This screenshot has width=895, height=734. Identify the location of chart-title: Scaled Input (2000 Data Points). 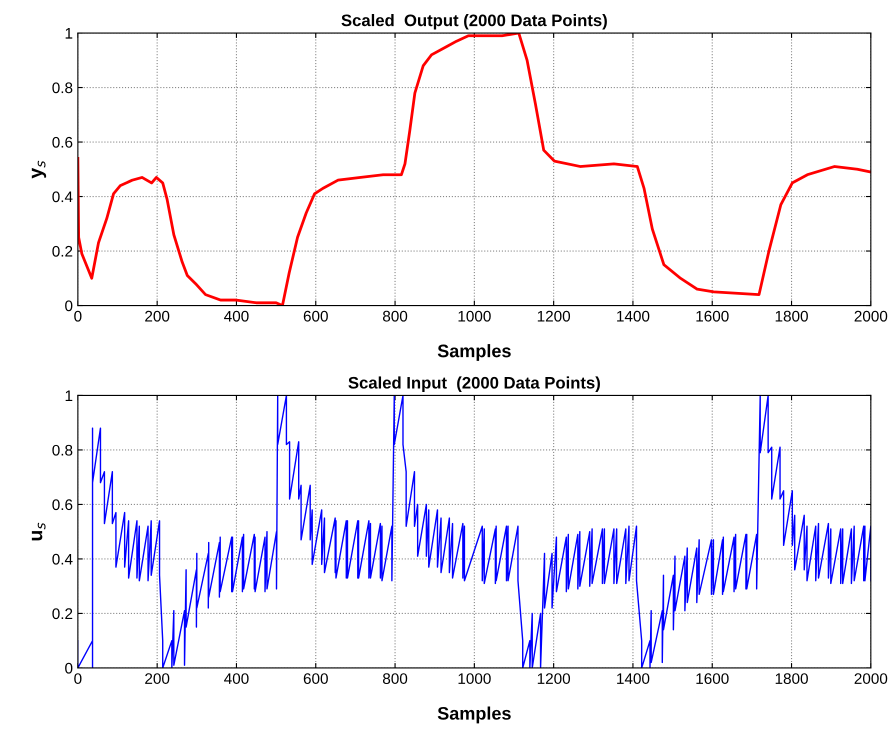
(474, 384).